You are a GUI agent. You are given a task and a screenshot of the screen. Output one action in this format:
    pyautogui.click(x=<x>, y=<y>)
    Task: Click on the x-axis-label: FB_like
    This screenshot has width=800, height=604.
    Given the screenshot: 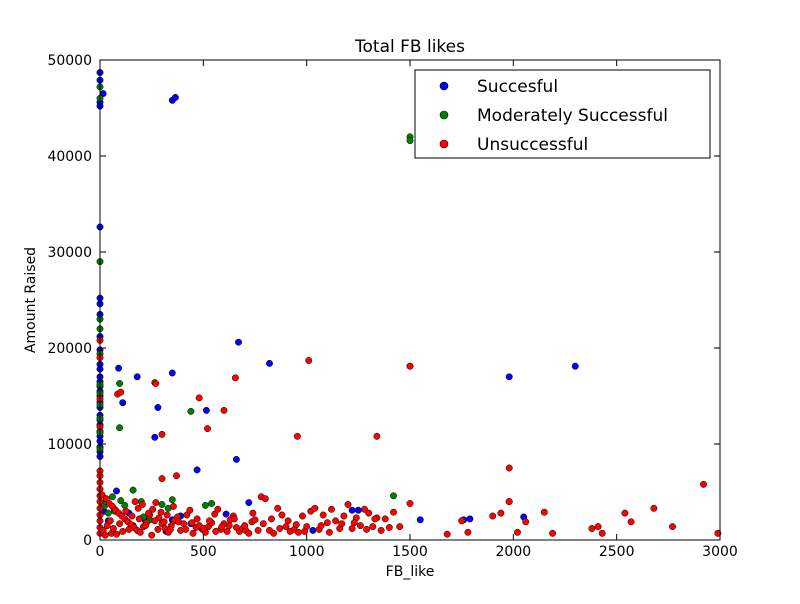 What is the action you would take?
    pyautogui.click(x=410, y=572)
    